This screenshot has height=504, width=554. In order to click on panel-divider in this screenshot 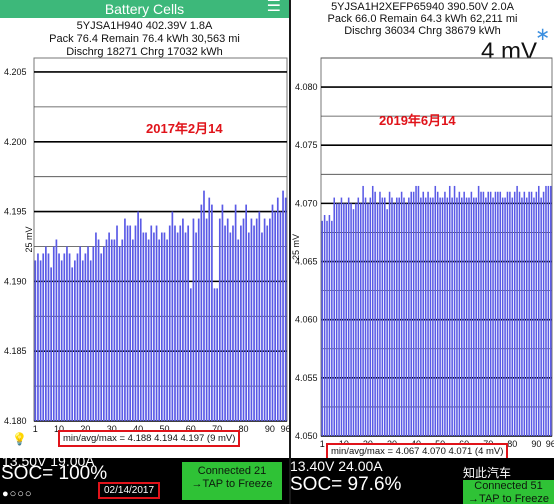, I will do `click(290, 252)`.